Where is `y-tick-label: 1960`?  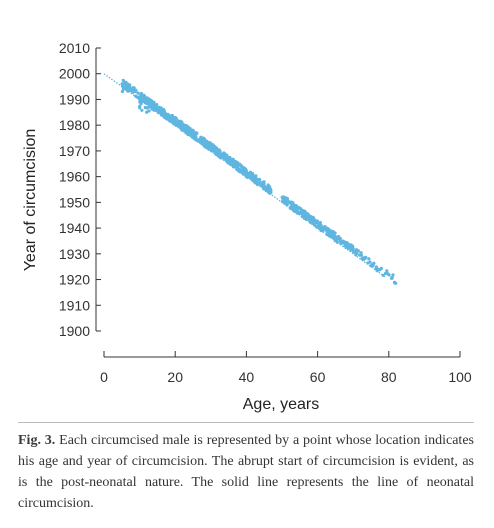
y-tick-label: 1960 is located at coordinates (74, 177).